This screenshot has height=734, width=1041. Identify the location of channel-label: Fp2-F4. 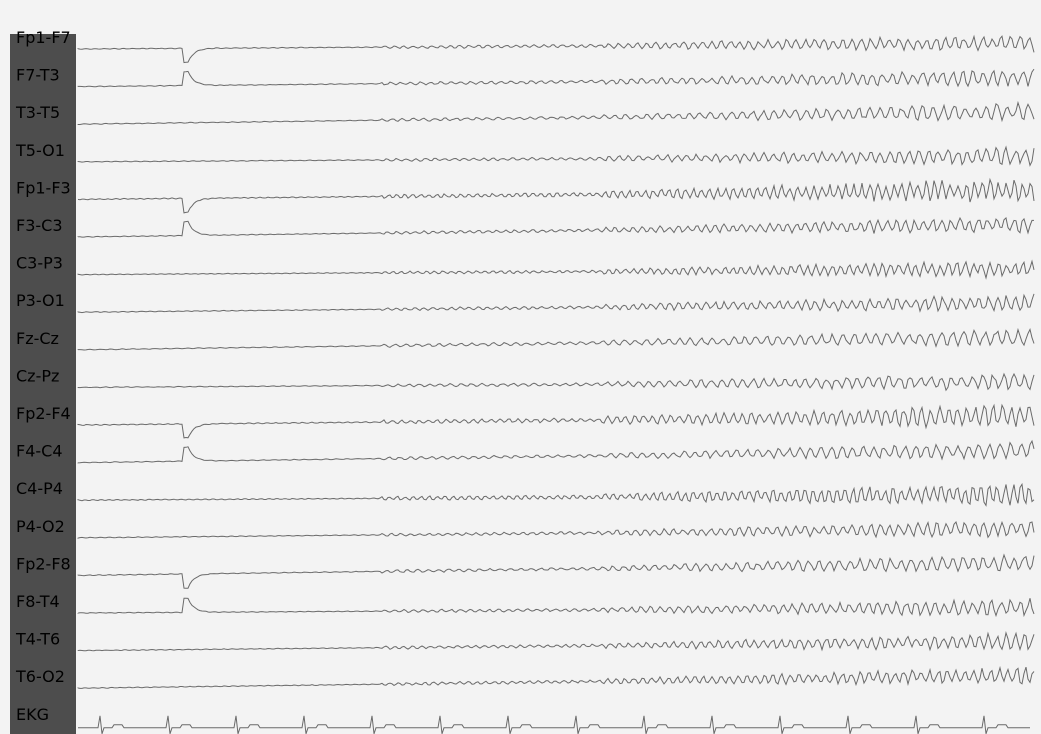
(43, 413).